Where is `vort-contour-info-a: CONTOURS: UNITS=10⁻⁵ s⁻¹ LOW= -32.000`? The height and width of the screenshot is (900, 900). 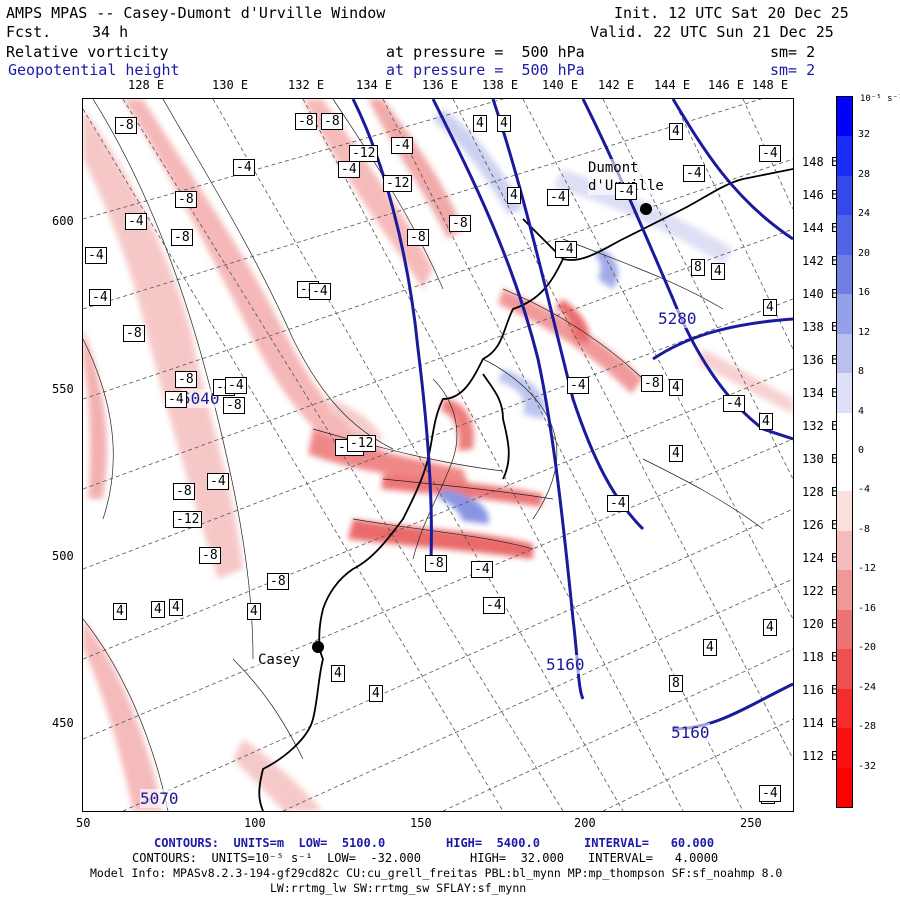 vort-contour-info-a: CONTOURS: UNITS=10⁻⁵ s⁻¹ LOW= -32.000 is located at coordinates (276, 858).